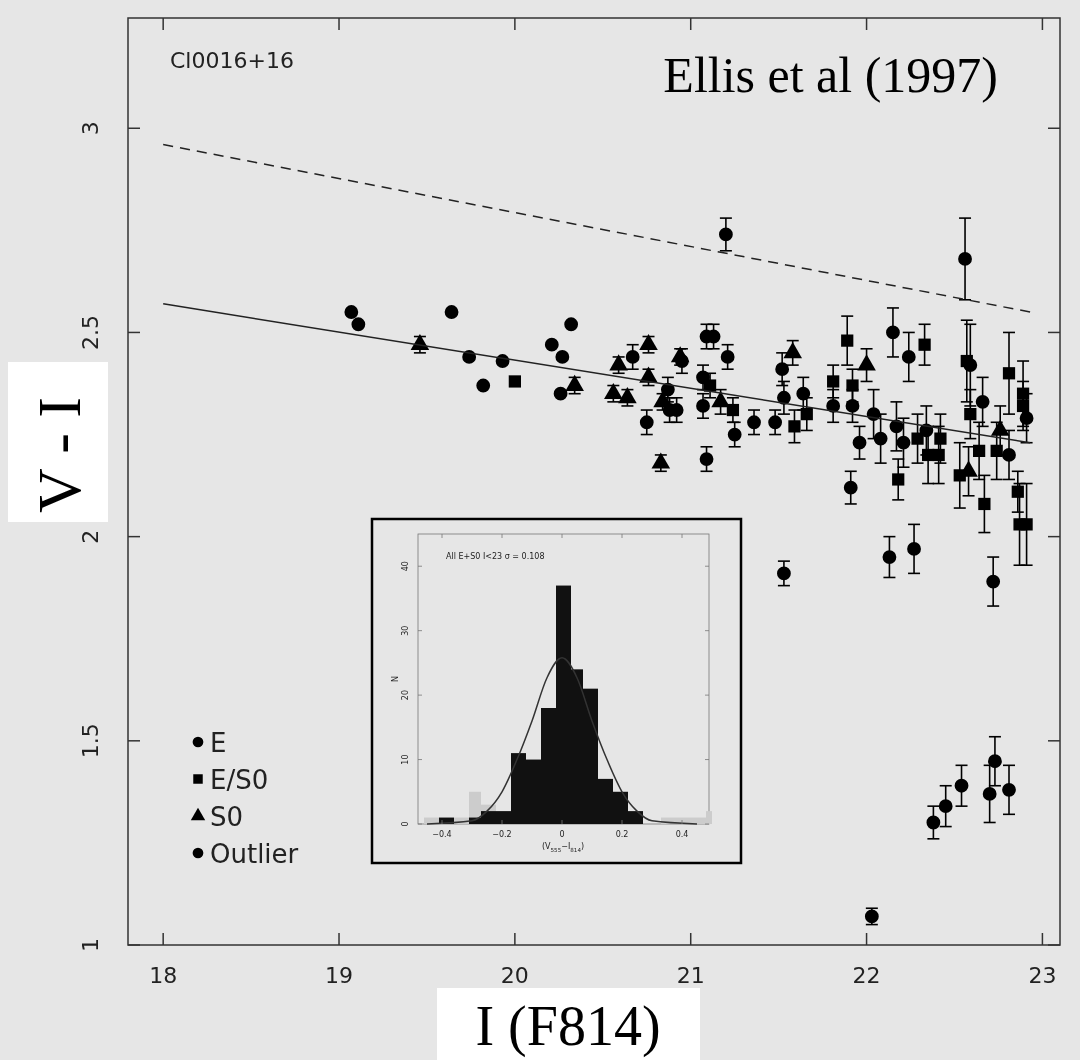 This screenshot has width=1080, height=1060. I want to click on x-tick-label: 0.2, so click(622, 834).